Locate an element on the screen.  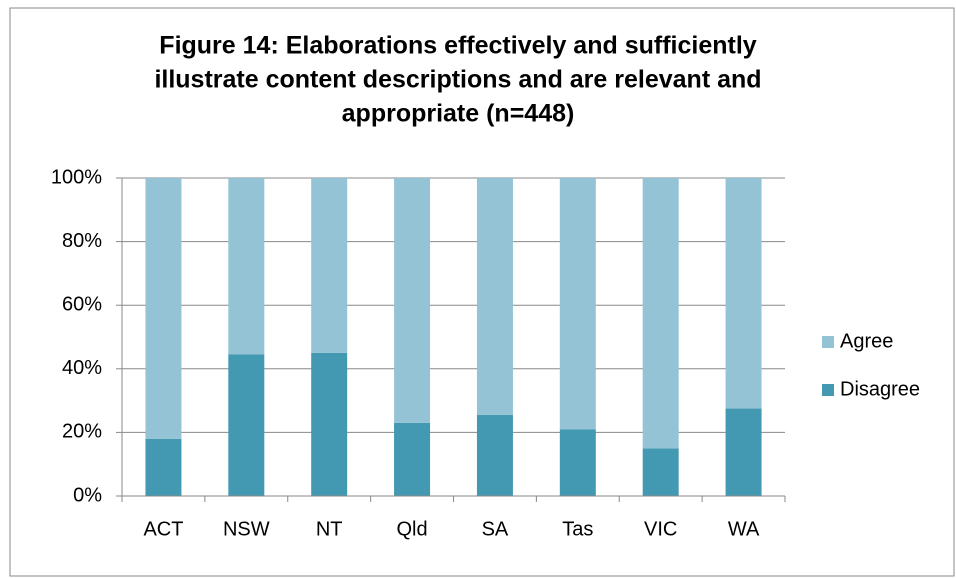
x-tick-label: NT is located at coordinates (329, 529).